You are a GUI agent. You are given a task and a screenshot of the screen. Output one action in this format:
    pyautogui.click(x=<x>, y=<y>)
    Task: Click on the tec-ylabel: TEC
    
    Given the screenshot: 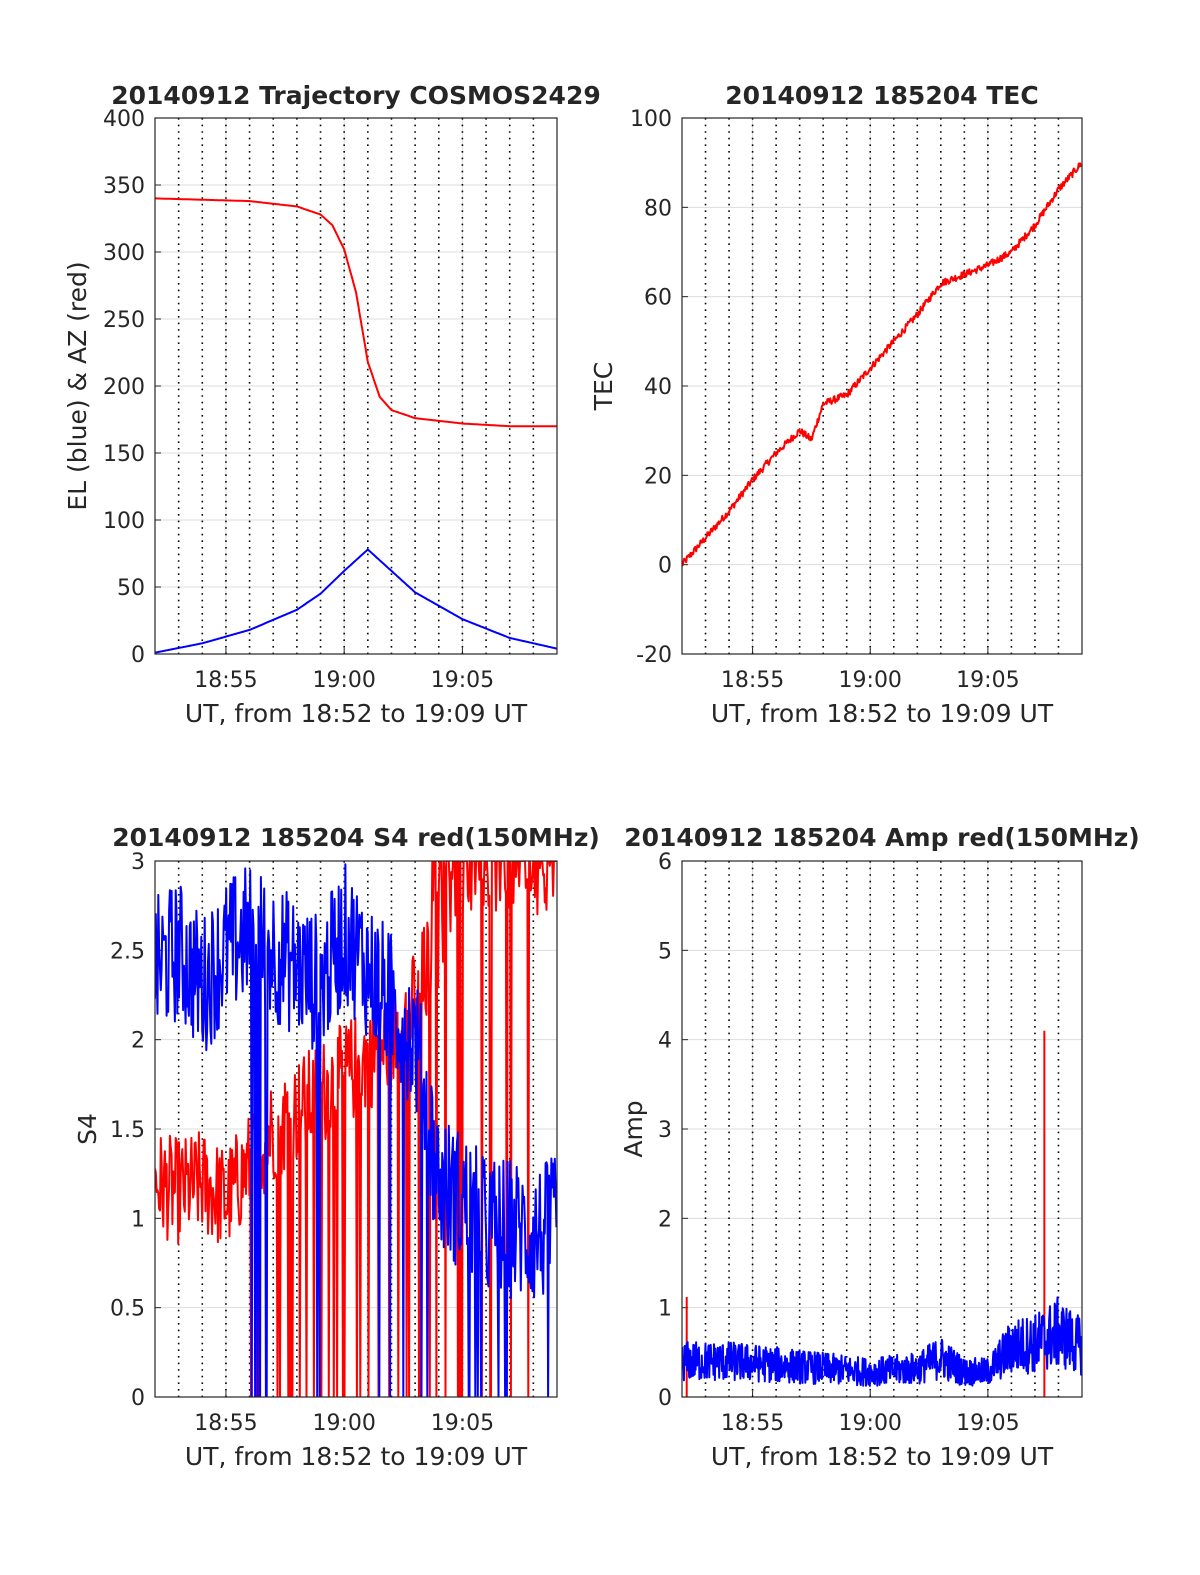 What is the action you would take?
    pyautogui.click(x=603, y=387)
    